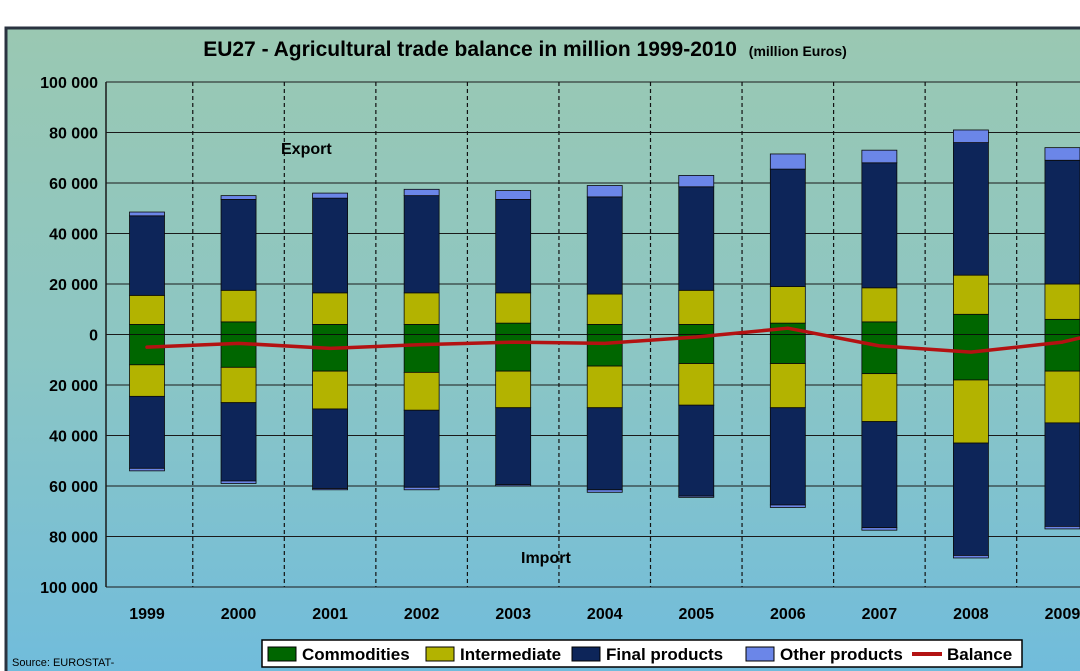 Image resolution: width=1080 pixels, height=671 pixels. What do you see at coordinates (696, 614) in the screenshot?
I see `x-tick-label: 2005` at bounding box center [696, 614].